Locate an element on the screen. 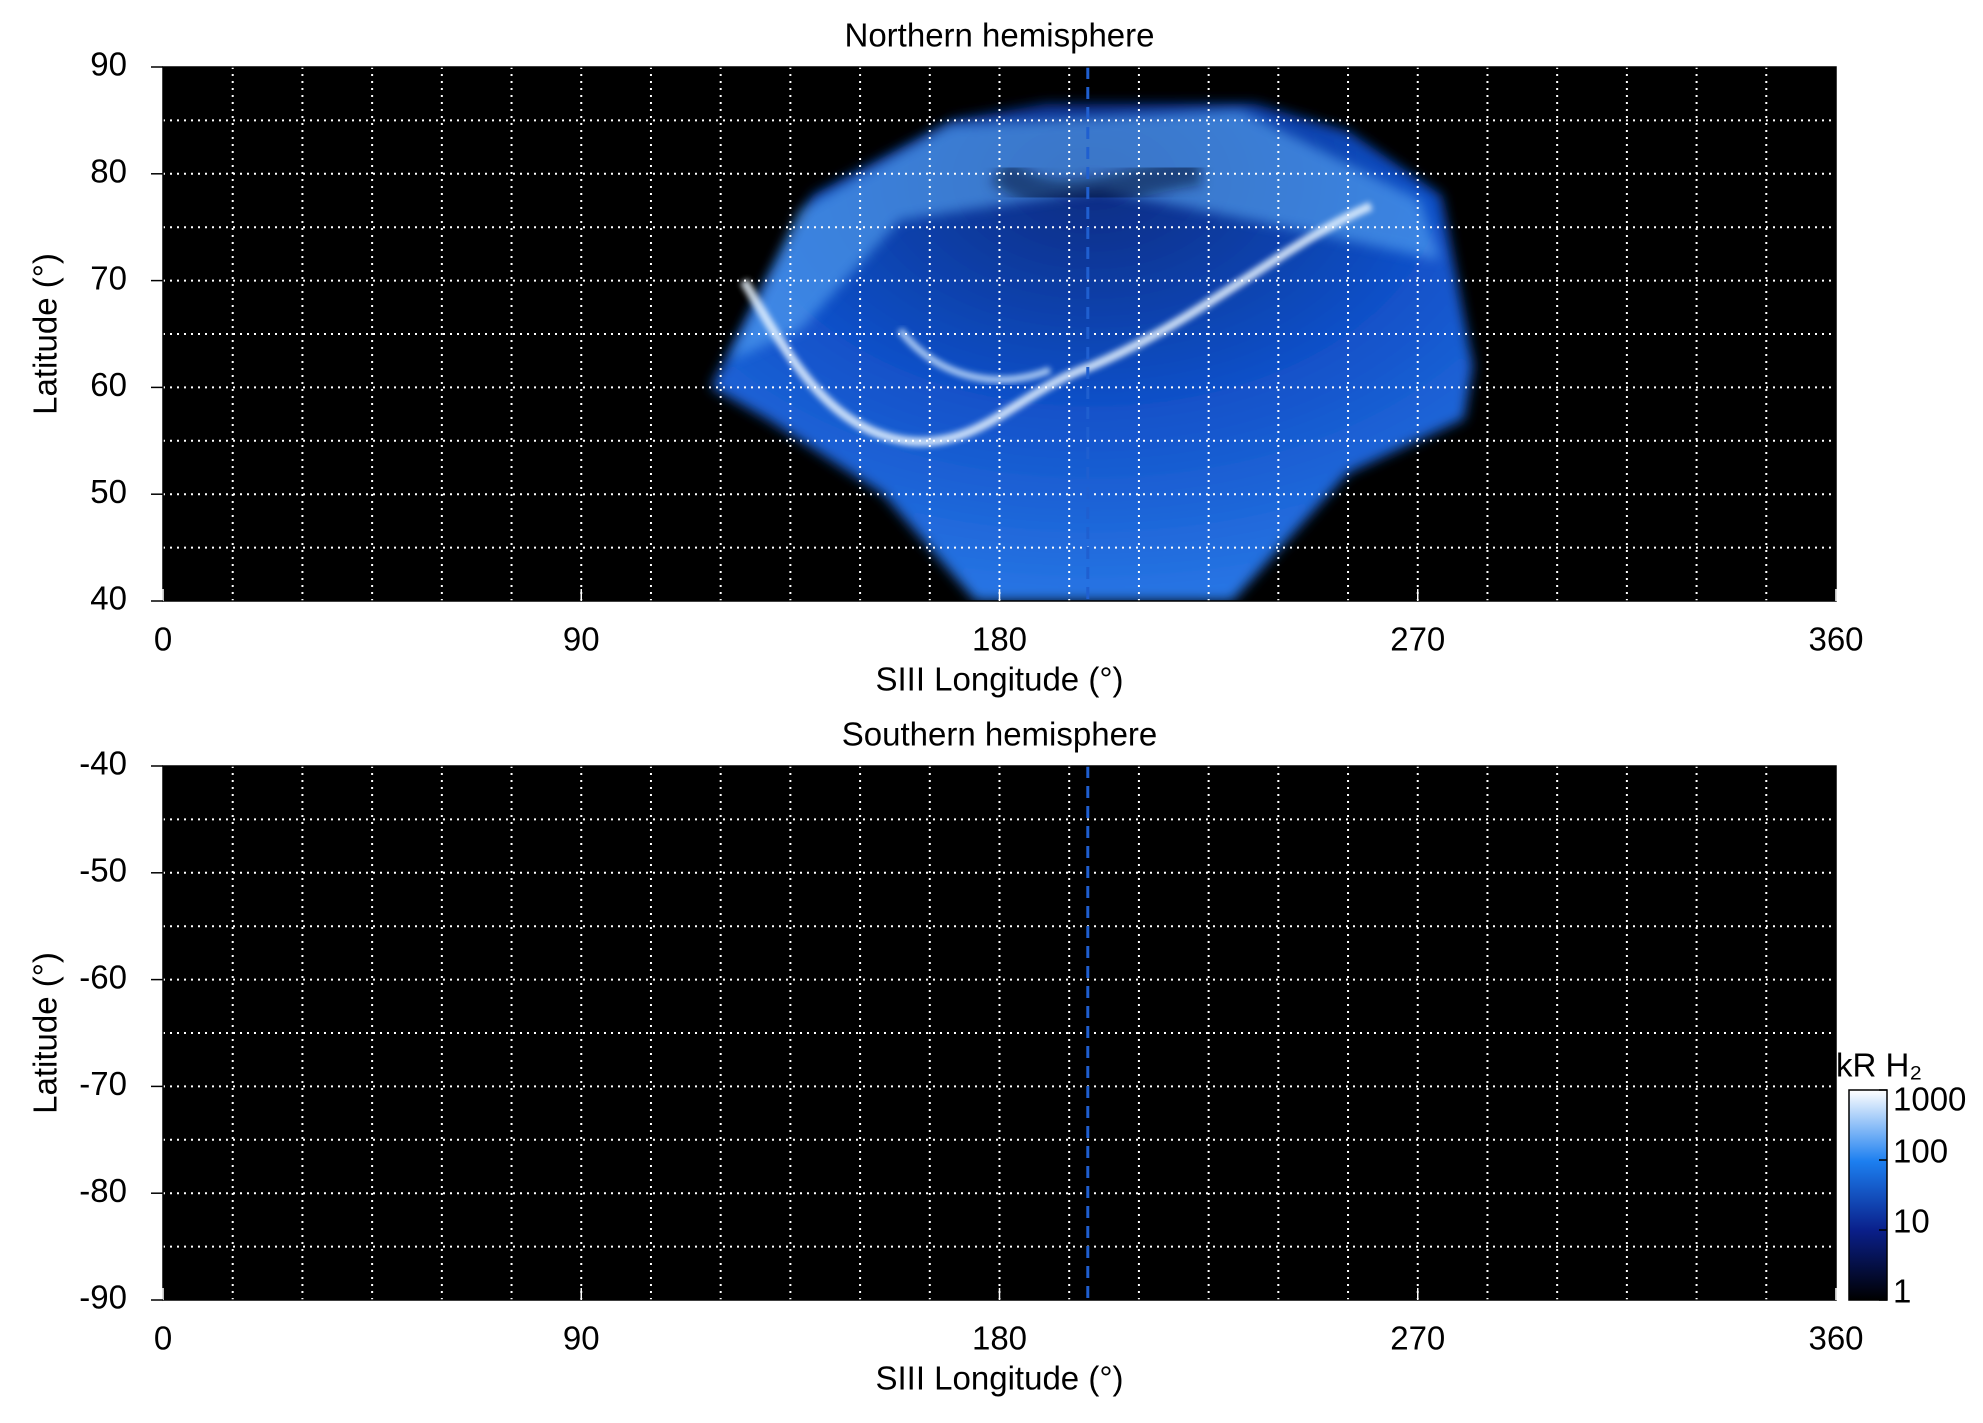 Image resolution: width=1983 pixels, height=1423 pixels. y-tick-label: 70 is located at coordinates (108, 277).